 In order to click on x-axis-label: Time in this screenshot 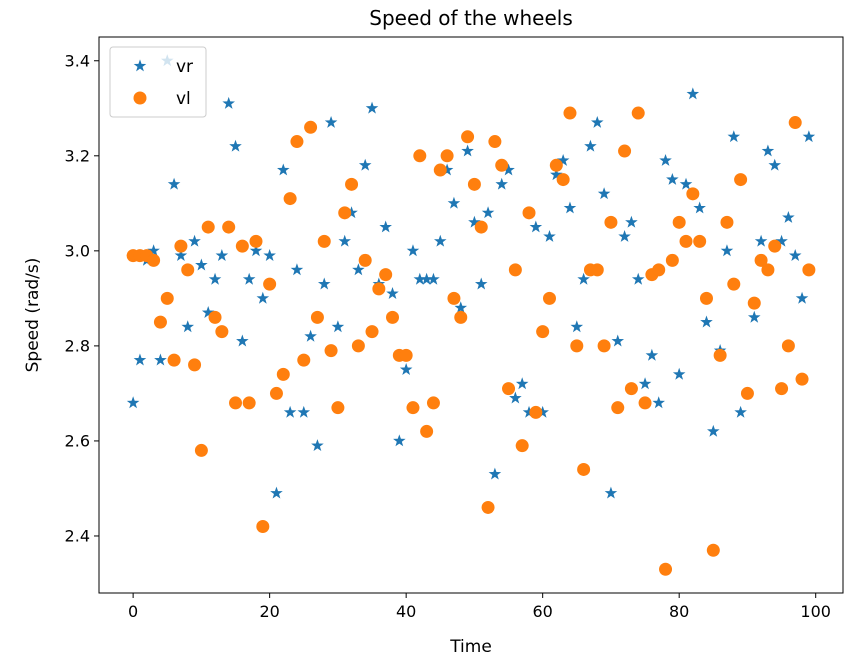, I will do `click(470, 647)`.